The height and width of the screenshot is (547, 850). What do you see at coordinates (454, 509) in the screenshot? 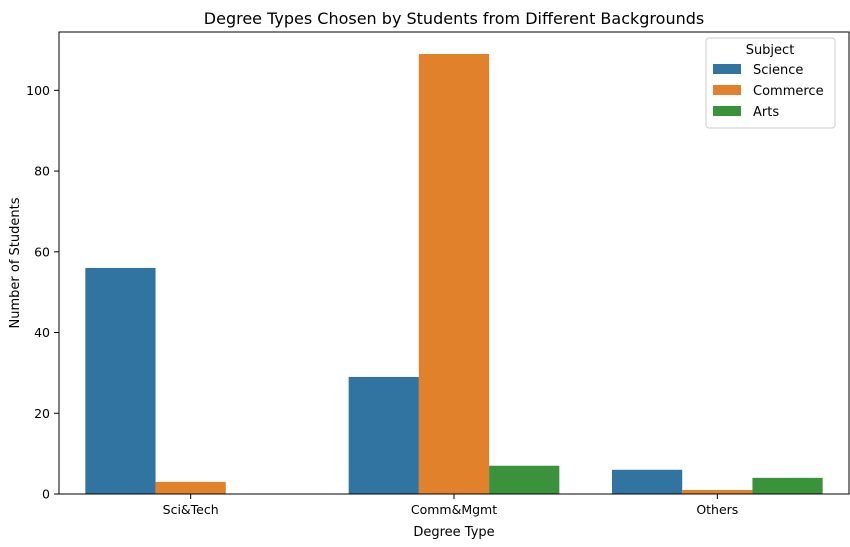
I see `x-tick-label: Comm&Mgmt` at bounding box center [454, 509].